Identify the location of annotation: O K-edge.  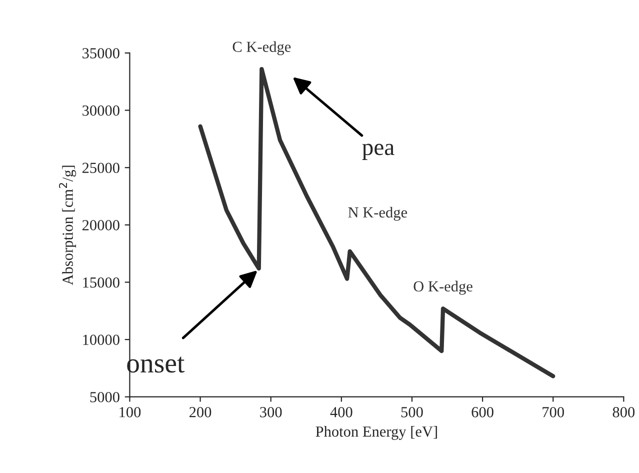
(443, 287).